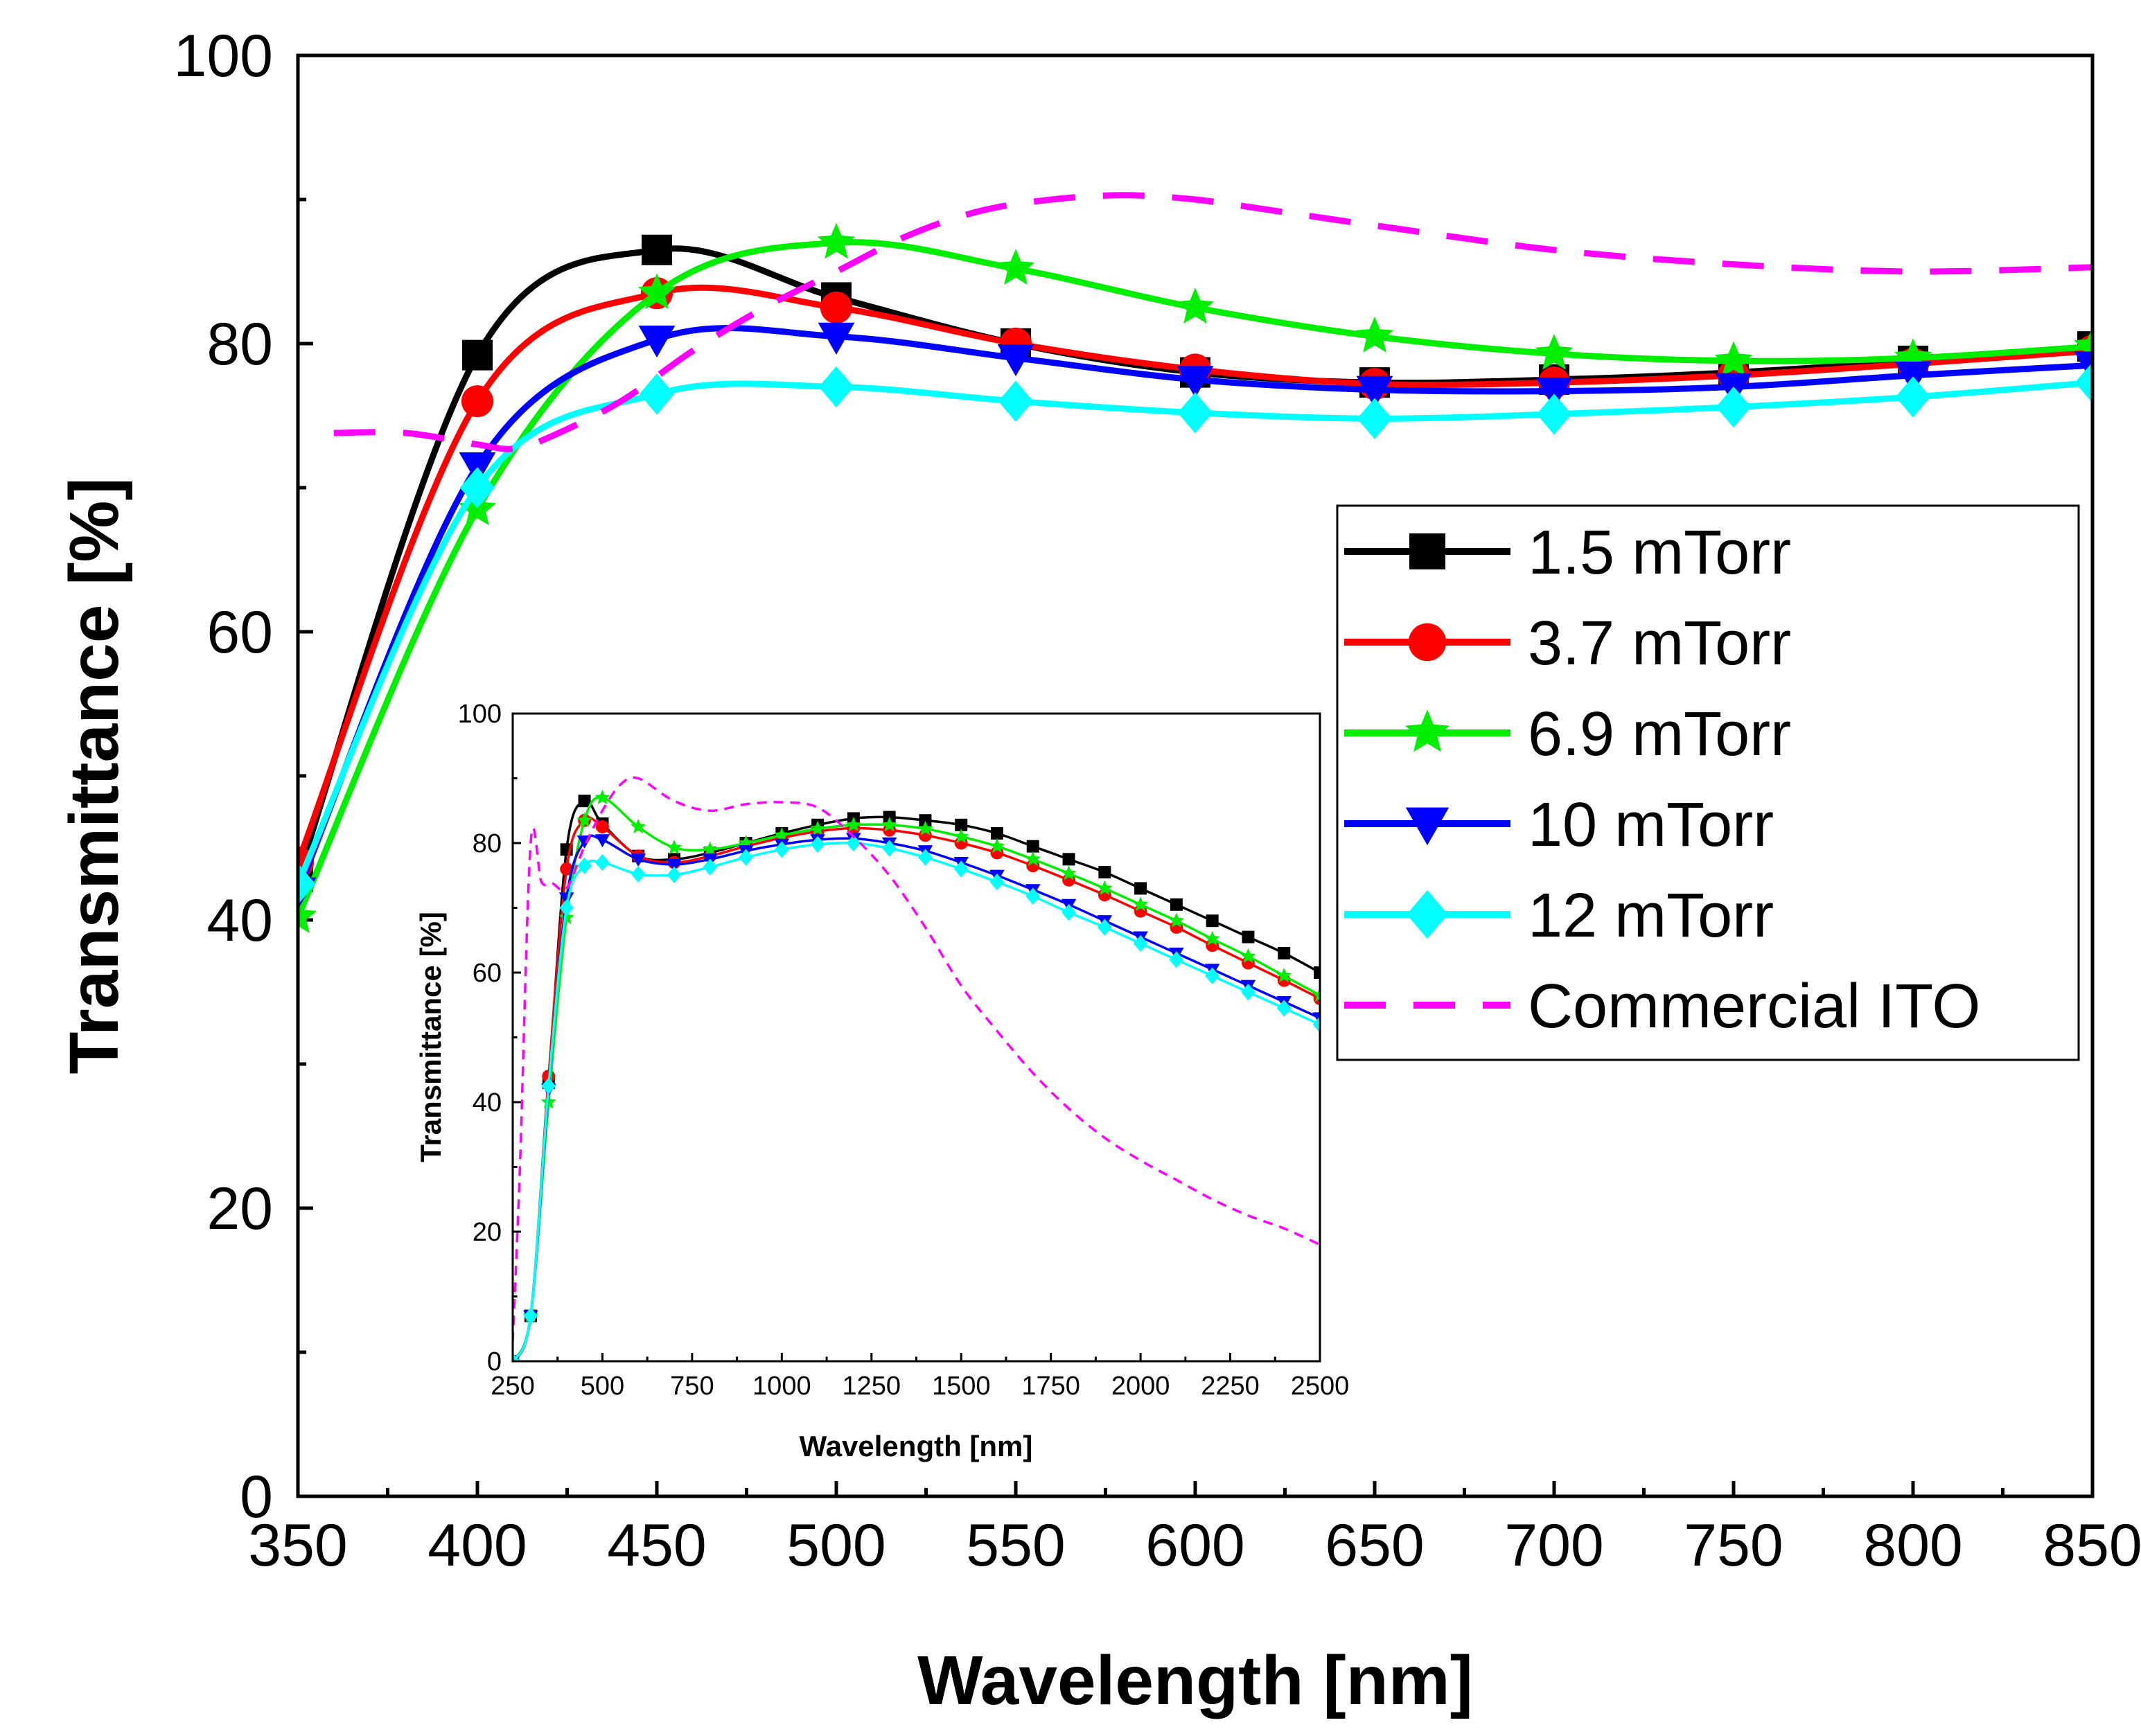 The height and width of the screenshot is (1736, 2141). I want to click on legend-item-3-7-mtorr: 3.7 mTorr, so click(1568, 644).